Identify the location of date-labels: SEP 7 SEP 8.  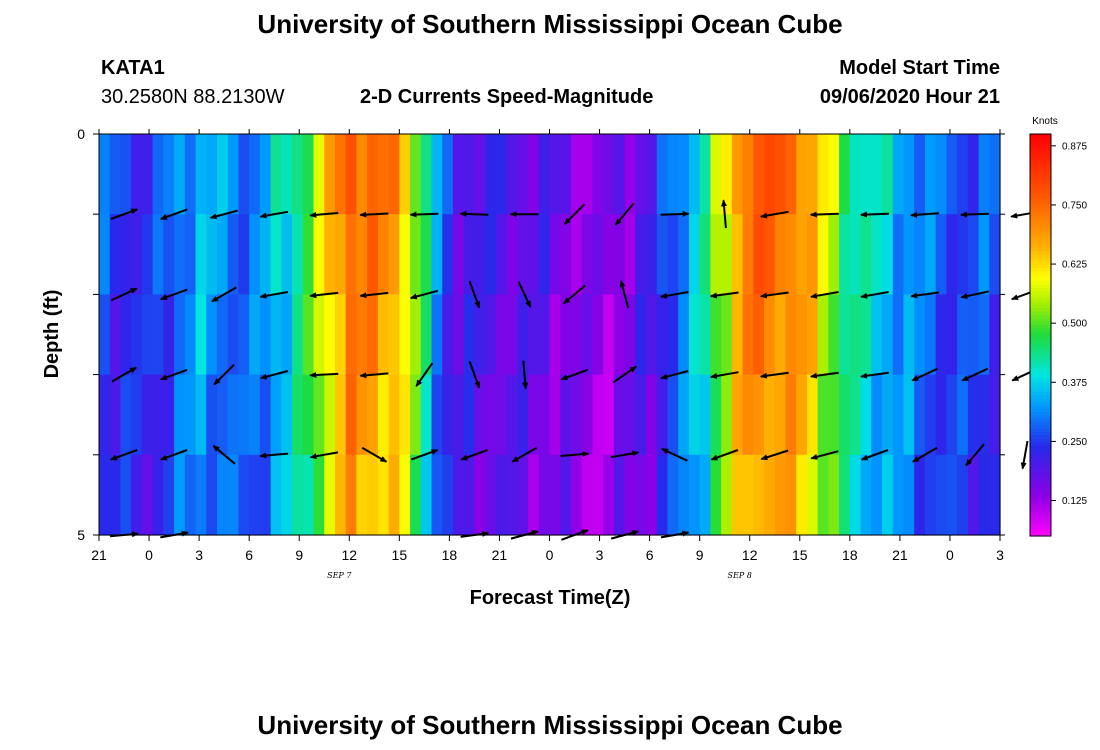
(539, 575).